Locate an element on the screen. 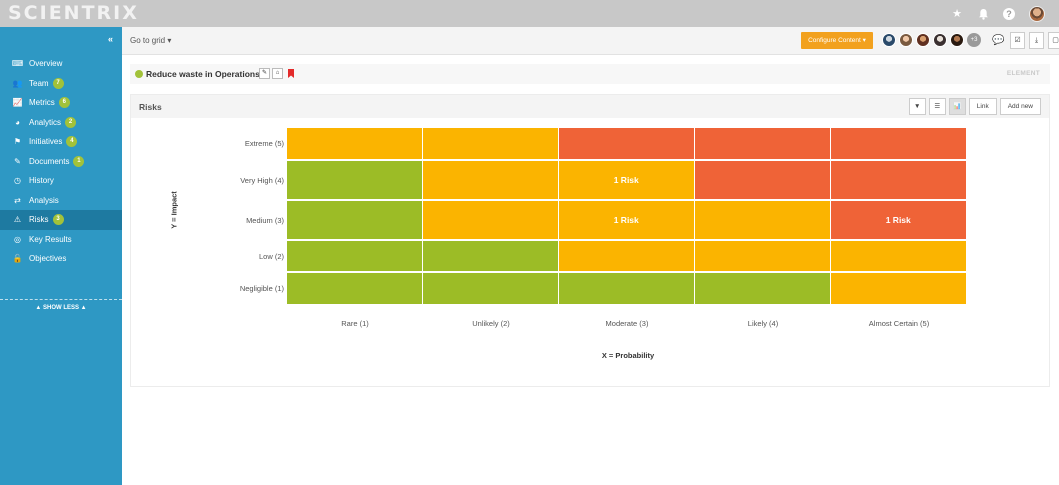 The height and width of the screenshot is (485, 1059). sidebar-item-label: Overview is located at coordinates (46, 64).